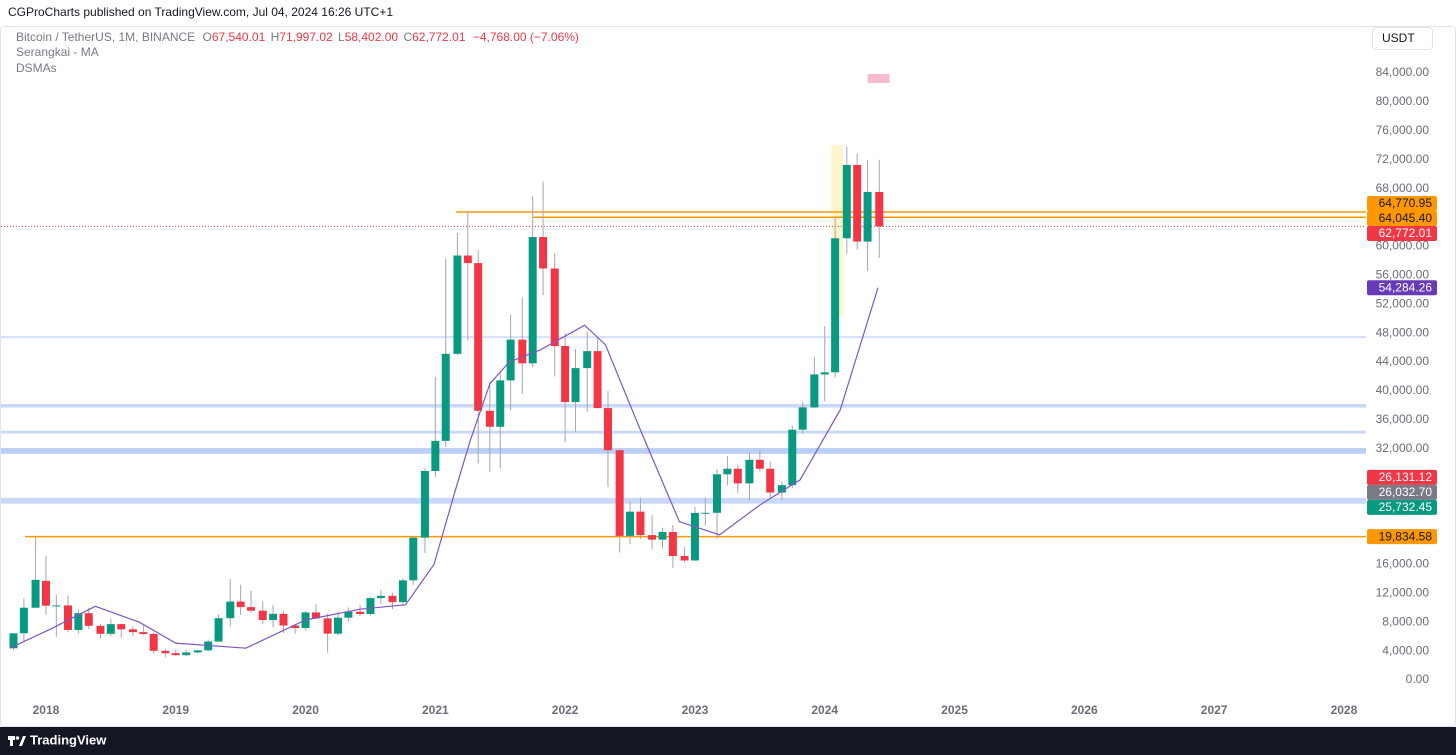 The height and width of the screenshot is (755, 1456). Describe the element at coordinates (1418, 679) in the screenshot. I see `y-tick-label: 0.00` at that location.